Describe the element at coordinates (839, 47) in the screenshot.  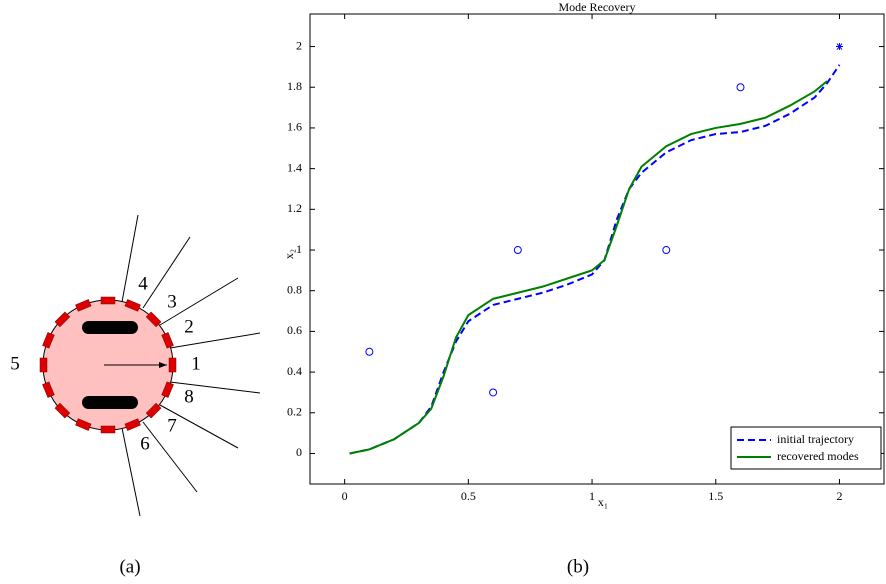
I see `goal-point` at that location.